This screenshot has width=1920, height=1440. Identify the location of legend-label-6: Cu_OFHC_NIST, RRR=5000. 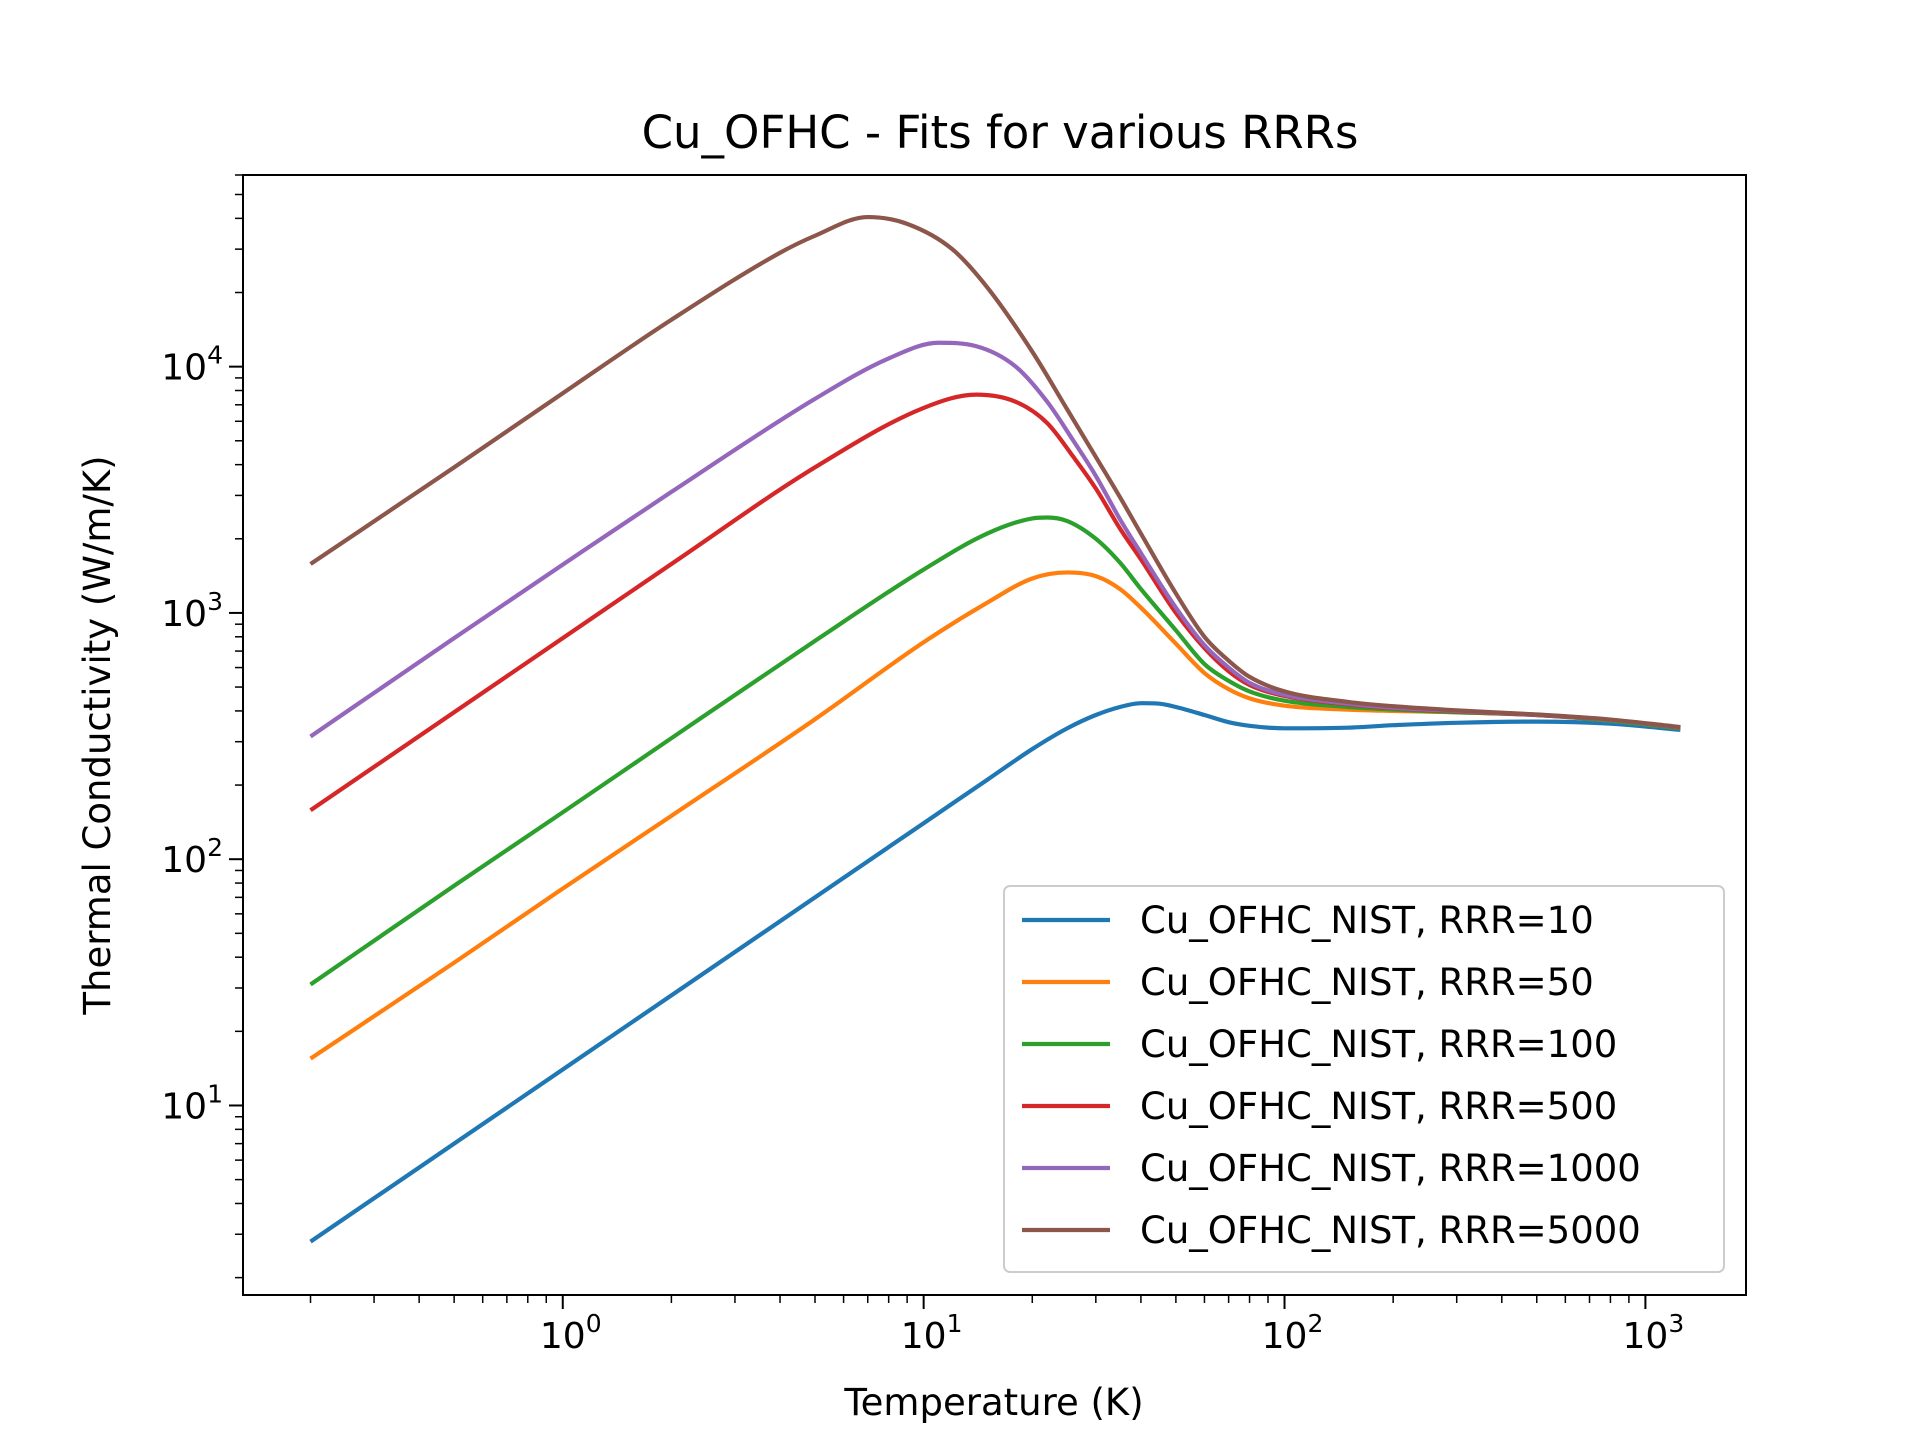
(1390, 1230).